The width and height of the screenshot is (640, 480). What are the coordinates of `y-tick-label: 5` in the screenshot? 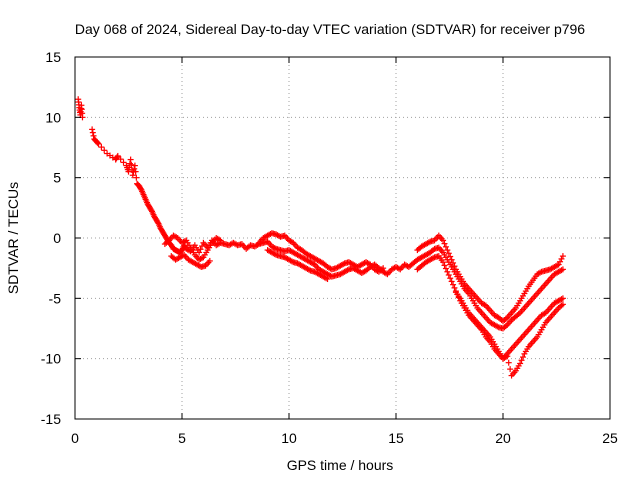 It's located at (57, 178).